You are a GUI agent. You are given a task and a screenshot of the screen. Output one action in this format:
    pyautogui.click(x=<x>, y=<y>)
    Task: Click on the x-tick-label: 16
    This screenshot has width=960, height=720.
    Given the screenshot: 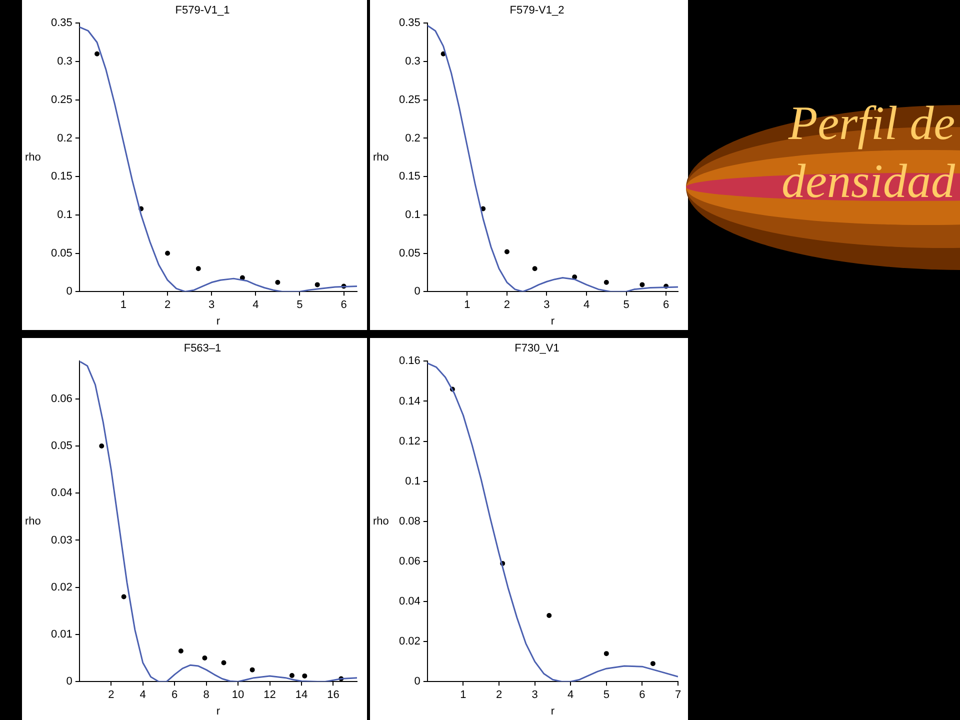 What is the action you would take?
    pyautogui.click(x=333, y=695)
    